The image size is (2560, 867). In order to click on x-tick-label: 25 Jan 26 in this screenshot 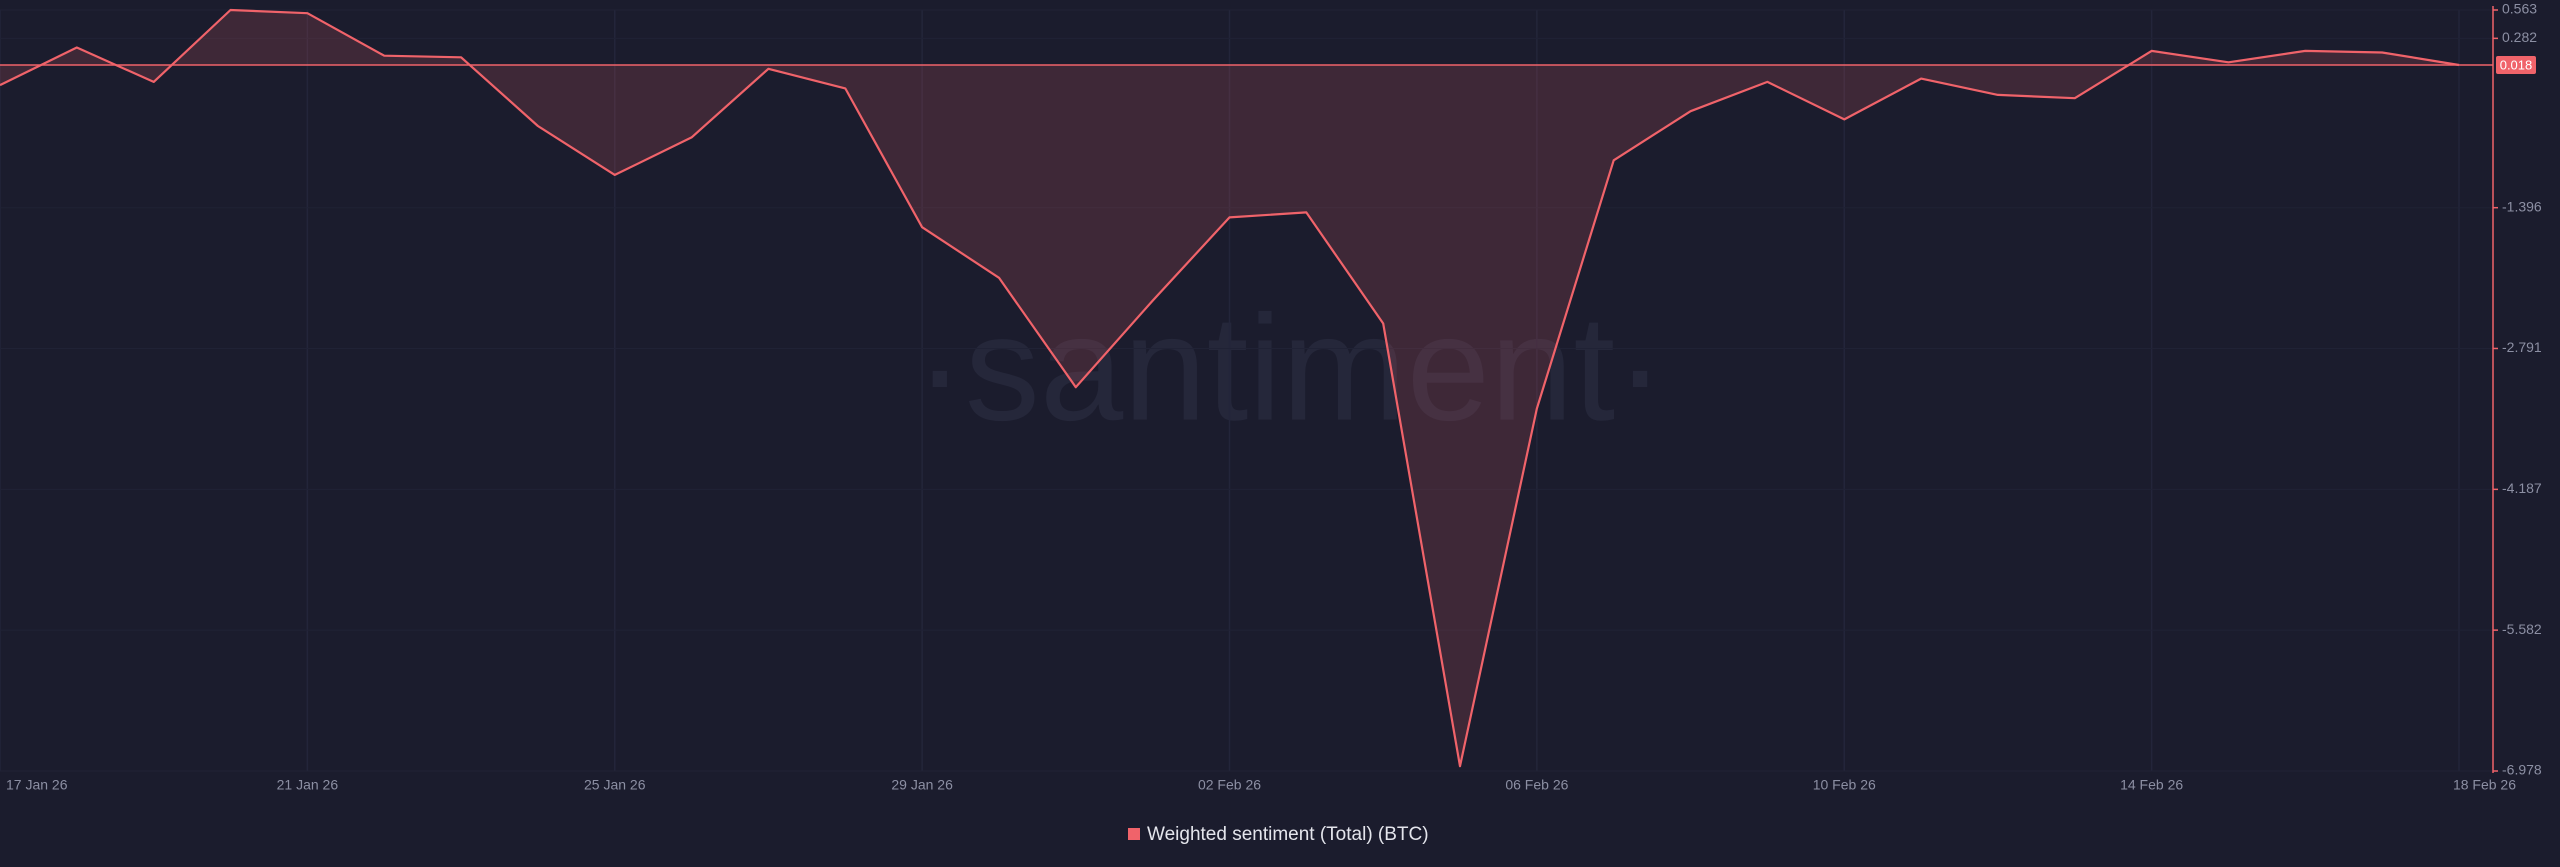, I will do `click(615, 785)`.